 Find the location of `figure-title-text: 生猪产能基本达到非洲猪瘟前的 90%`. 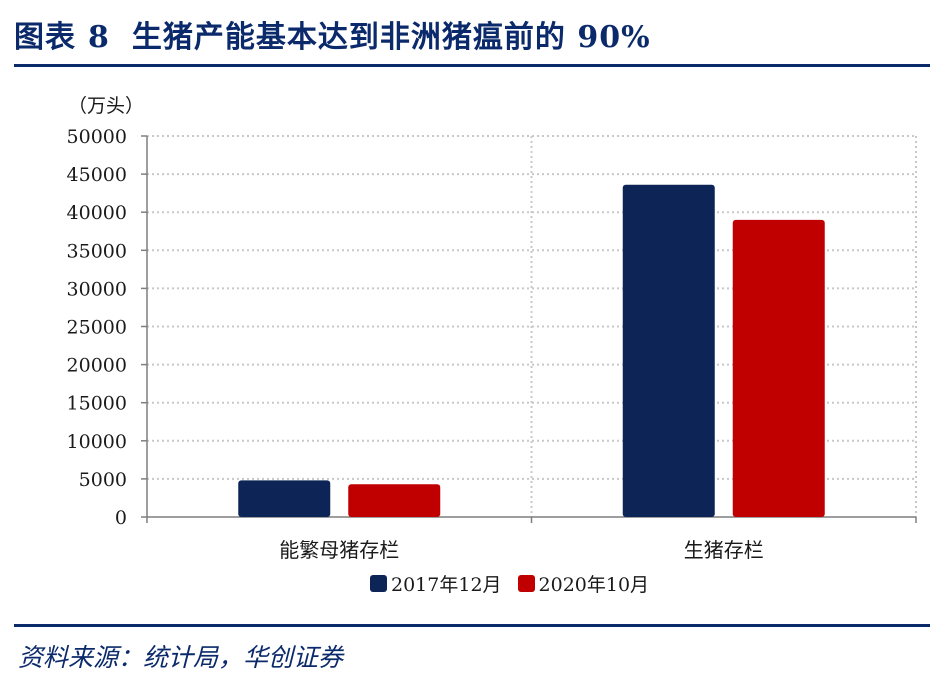

figure-title-text: 生猪产能基本达到非洲猪瘟前的 90% is located at coordinates (391, 37).